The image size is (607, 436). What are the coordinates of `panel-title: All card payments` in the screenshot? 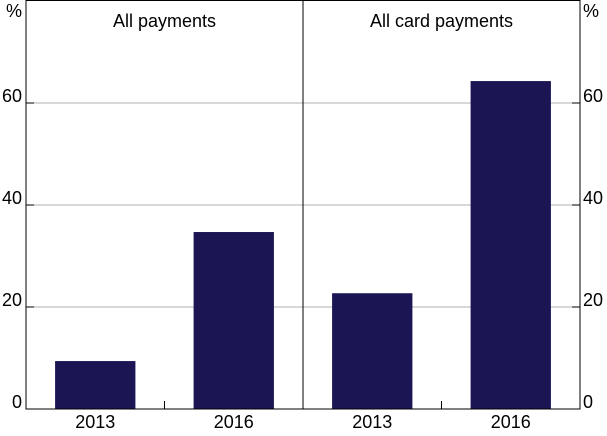 It's located at (441, 21).